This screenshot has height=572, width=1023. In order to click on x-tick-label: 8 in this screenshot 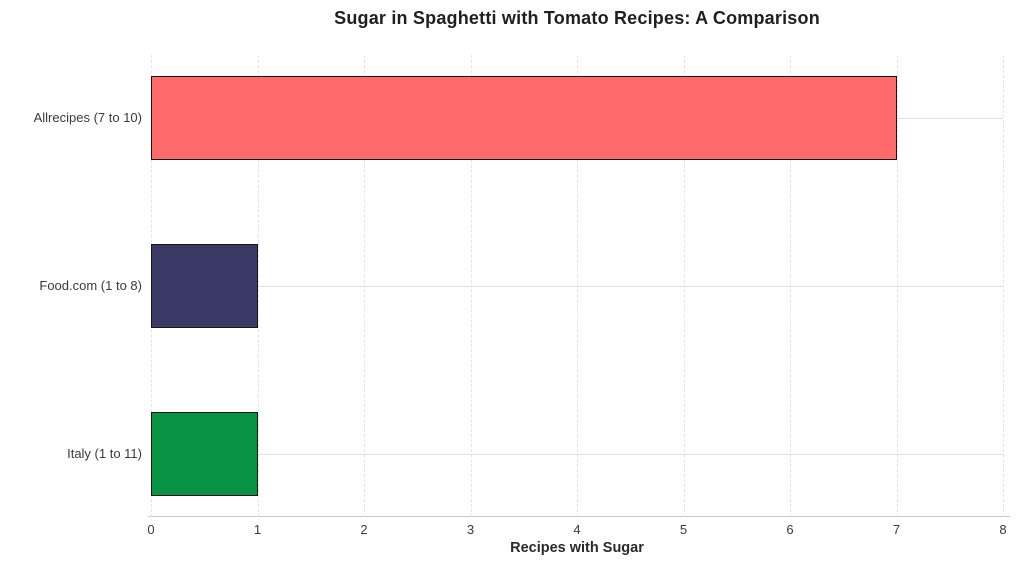, I will do `click(1003, 529)`.